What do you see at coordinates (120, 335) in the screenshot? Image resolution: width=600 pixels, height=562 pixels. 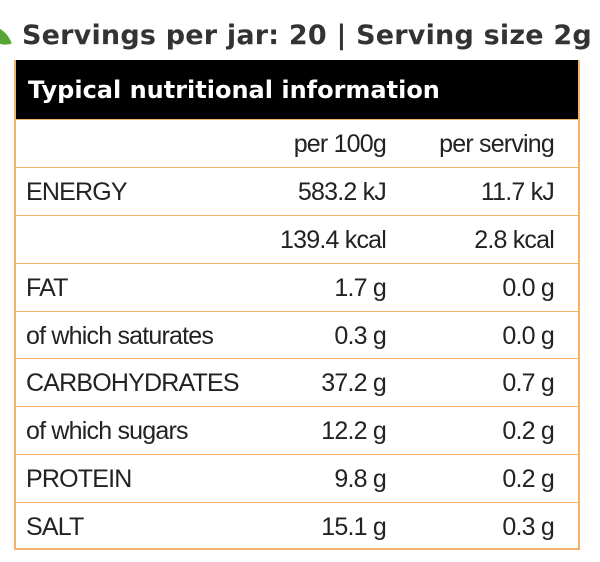 I see `nutrient-label: of which saturates` at bounding box center [120, 335].